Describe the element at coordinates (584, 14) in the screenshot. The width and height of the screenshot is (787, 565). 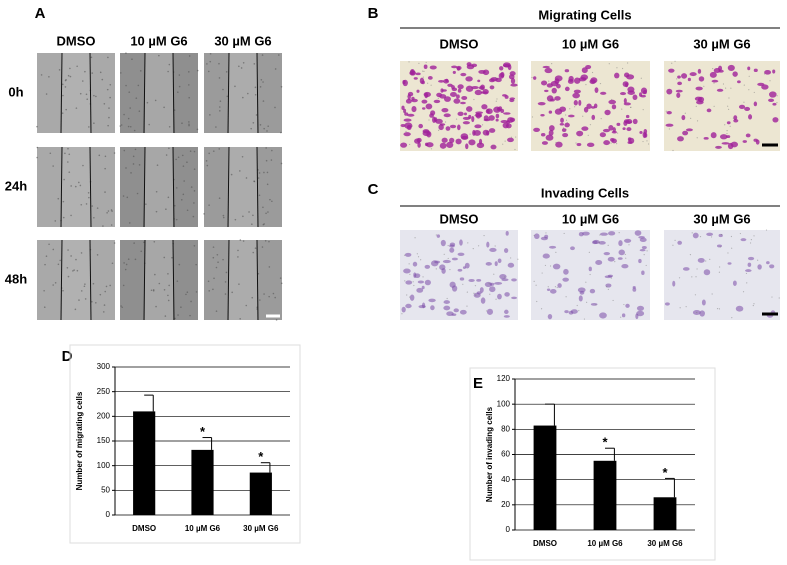
I see `panel-title: Migrating Cells` at that location.